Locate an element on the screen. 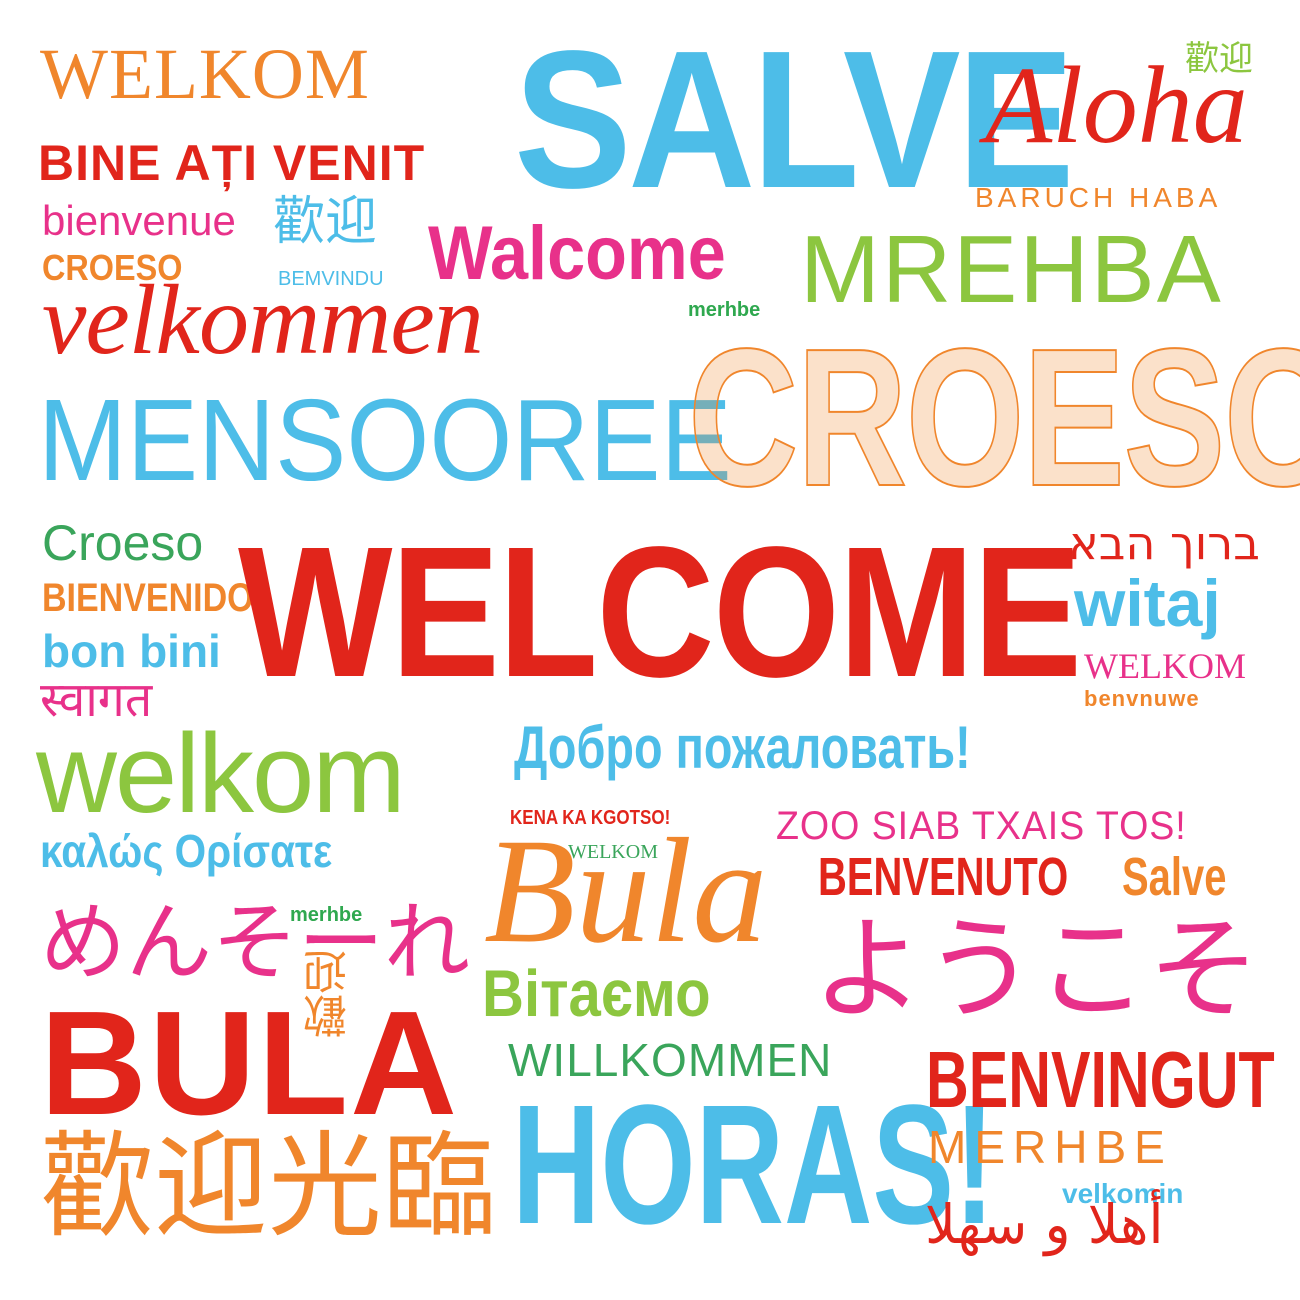  word-welkom-serif-right: WELKOM is located at coordinates (1165, 666).